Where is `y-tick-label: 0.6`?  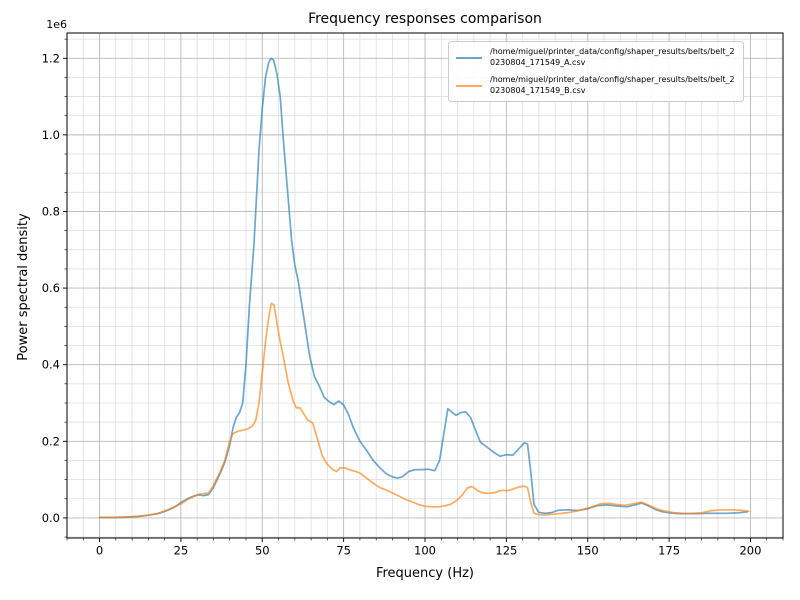
y-tick-label: 0.6 is located at coordinates (51, 288).